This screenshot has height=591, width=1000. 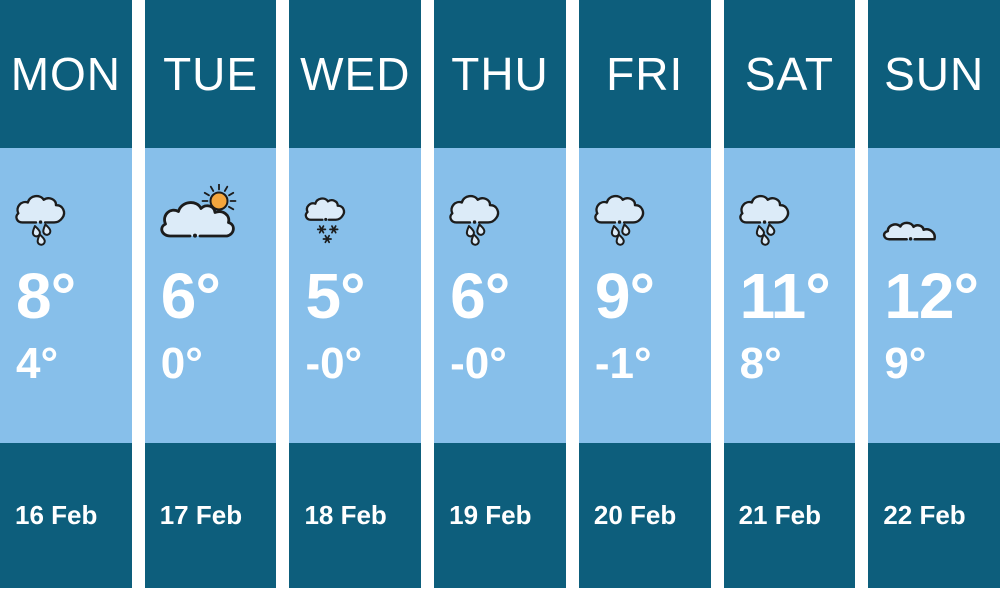 I want to click on day-name: MON, so click(x=66, y=74).